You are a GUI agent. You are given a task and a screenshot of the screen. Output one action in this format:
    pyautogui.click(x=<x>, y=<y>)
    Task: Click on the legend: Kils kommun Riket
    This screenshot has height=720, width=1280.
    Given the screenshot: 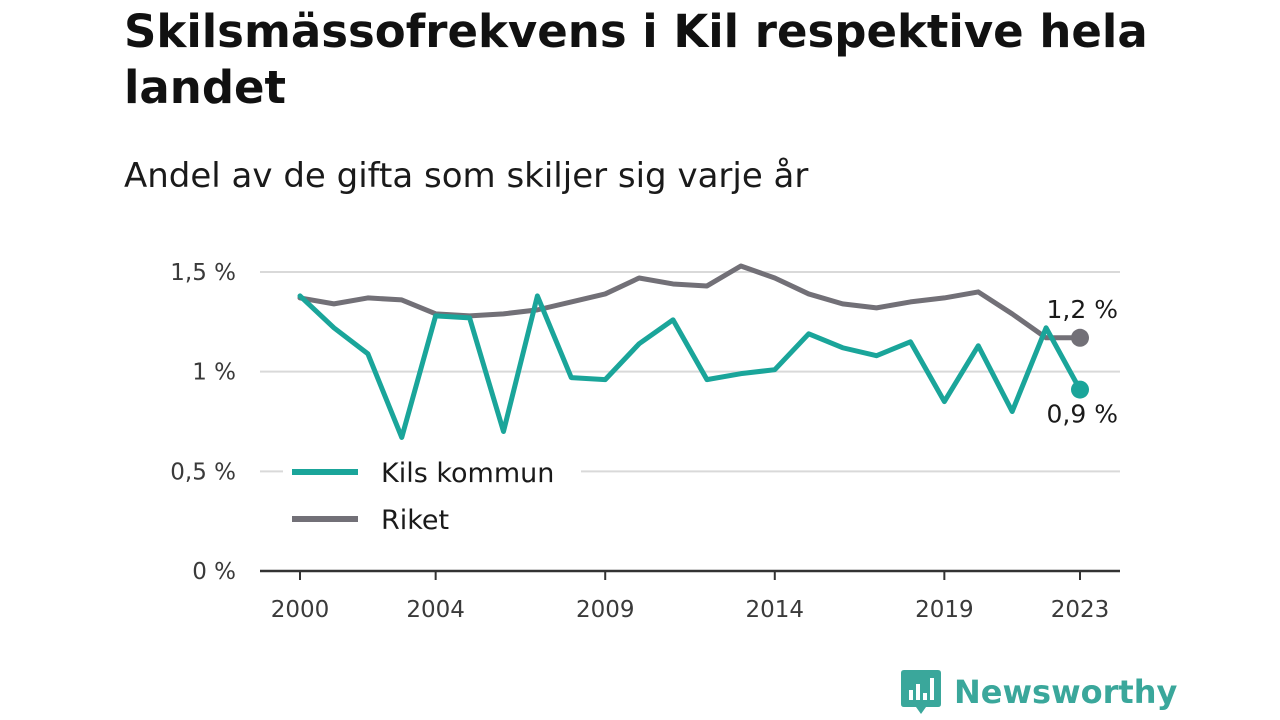 What is the action you would take?
    pyautogui.click(x=432, y=497)
    